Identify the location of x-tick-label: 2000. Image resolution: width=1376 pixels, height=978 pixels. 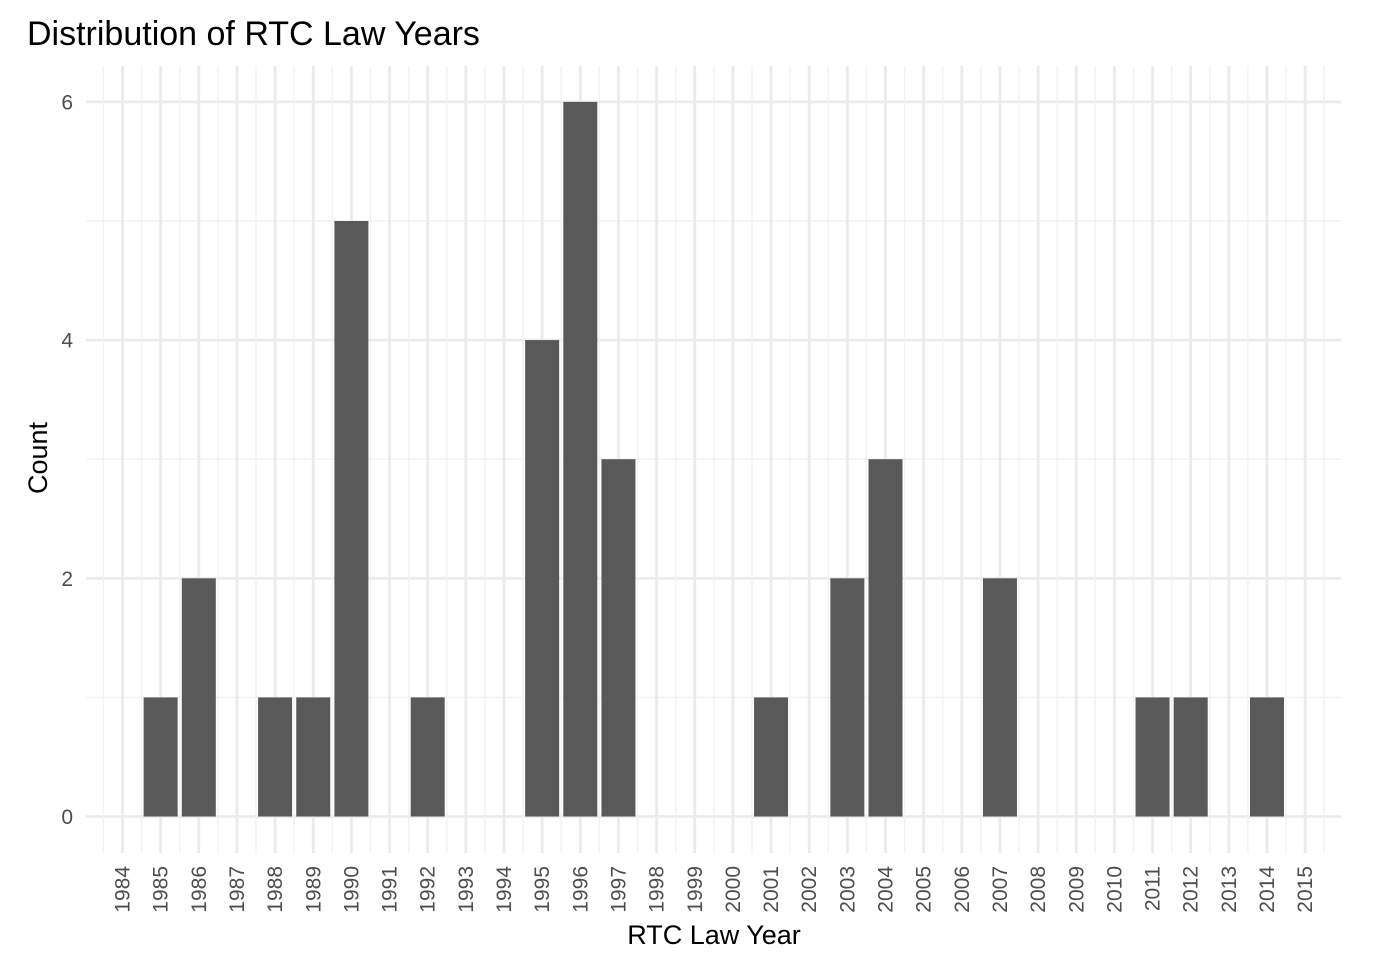
(733, 889).